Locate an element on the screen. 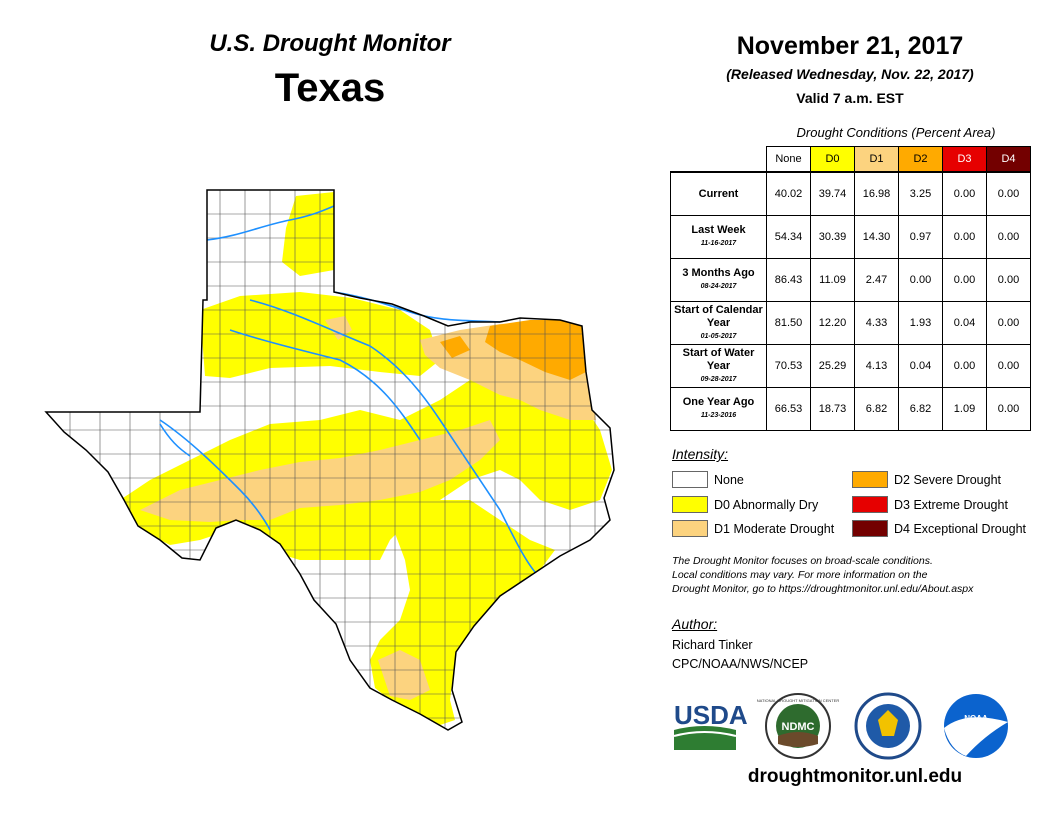 This screenshot has height=816, width=1056. ndmc-logo: NDMC NATIONAL DROUGHT MITIGATION CENTER is located at coordinates (798, 726).